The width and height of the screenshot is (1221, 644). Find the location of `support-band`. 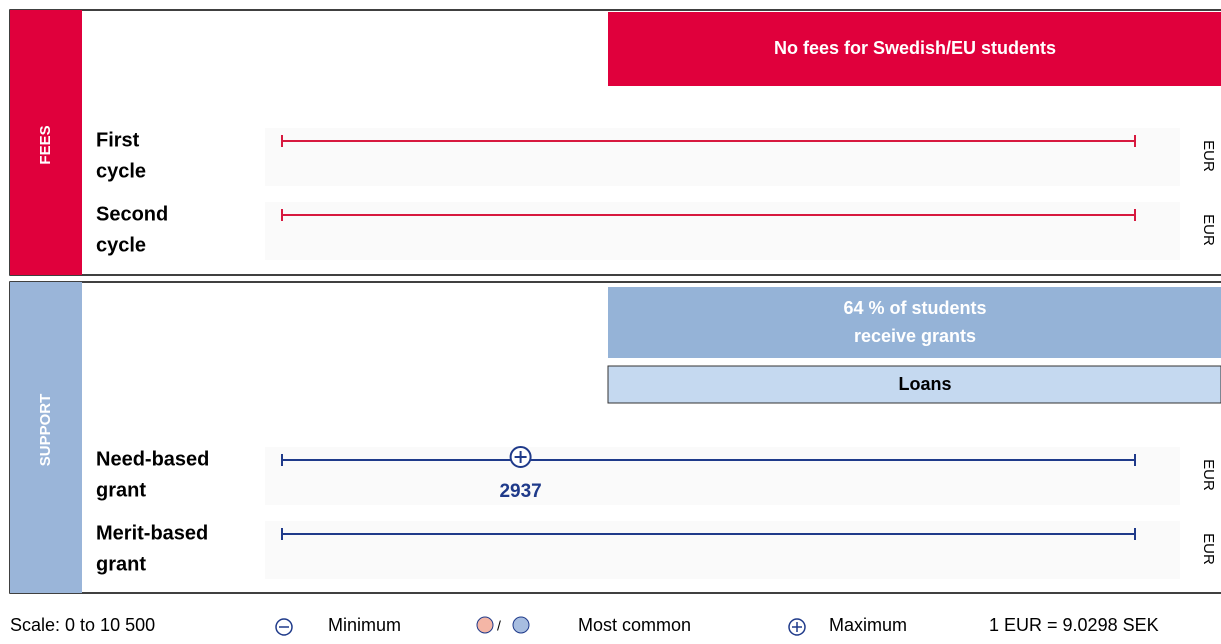

support-band is located at coordinates (46, 437).